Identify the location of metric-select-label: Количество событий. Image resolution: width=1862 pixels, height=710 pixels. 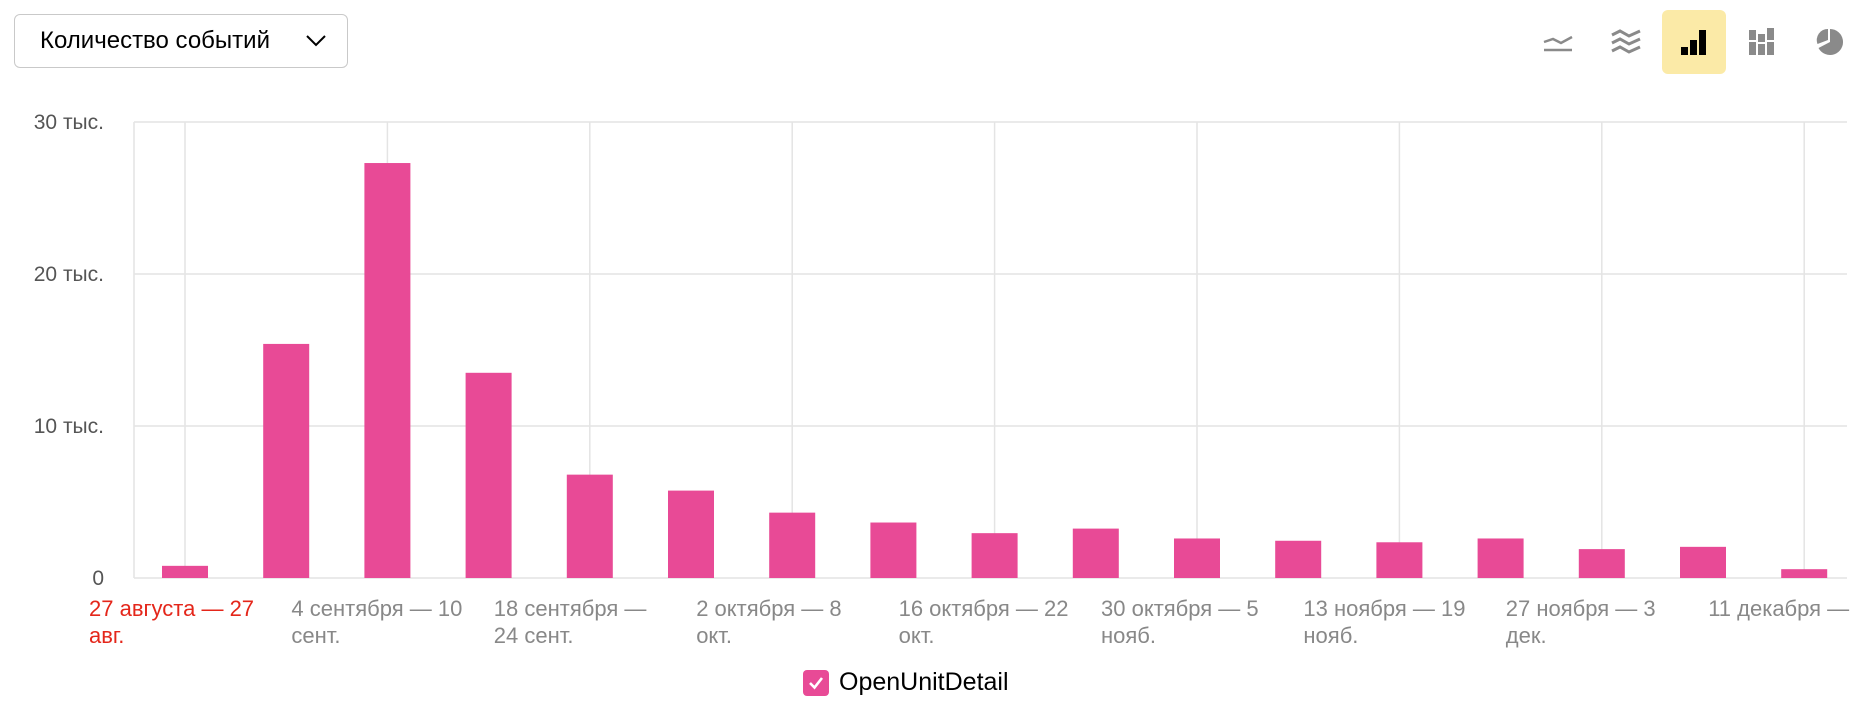
(155, 40).